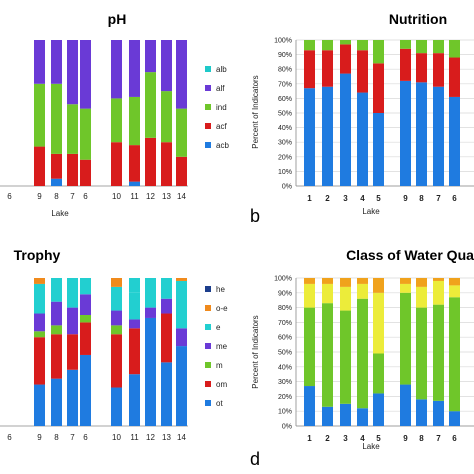 This screenshot has height=474, width=474. I want to click on panel-d-x-tick-label: 4, so click(362, 438).